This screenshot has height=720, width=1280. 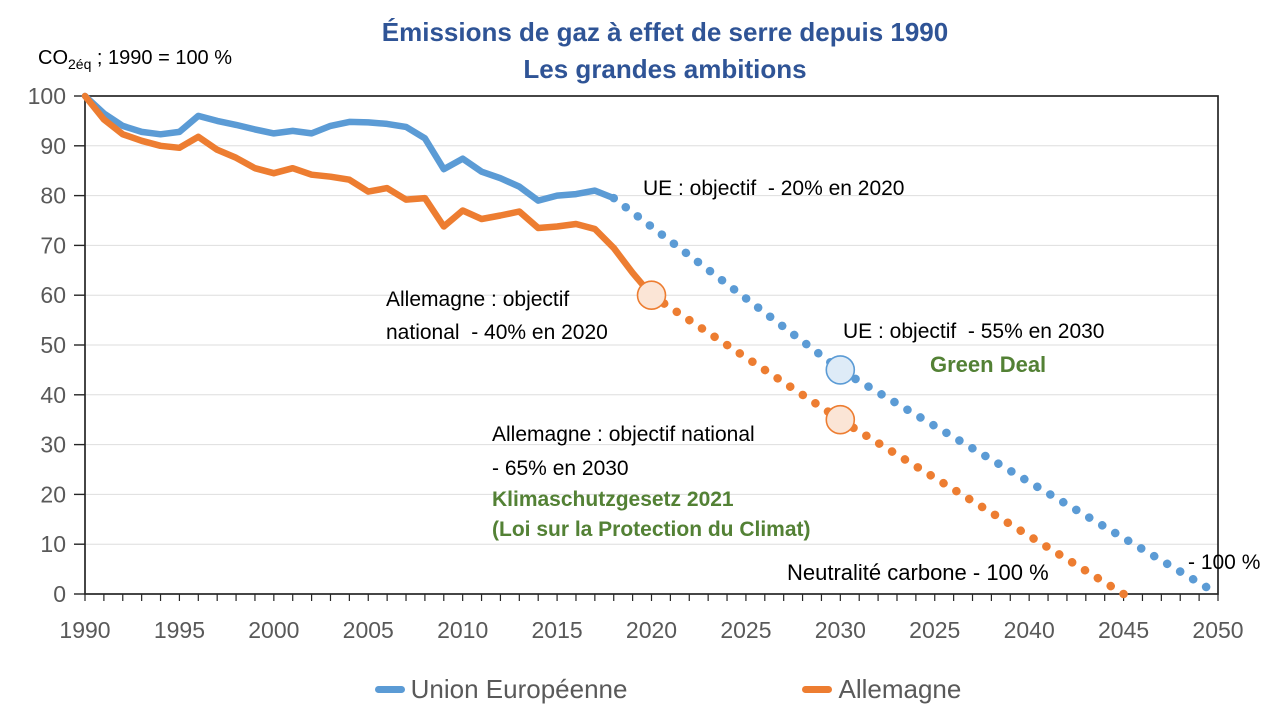 What do you see at coordinates (462, 630) in the screenshot?
I see `svg-text: 2010` at bounding box center [462, 630].